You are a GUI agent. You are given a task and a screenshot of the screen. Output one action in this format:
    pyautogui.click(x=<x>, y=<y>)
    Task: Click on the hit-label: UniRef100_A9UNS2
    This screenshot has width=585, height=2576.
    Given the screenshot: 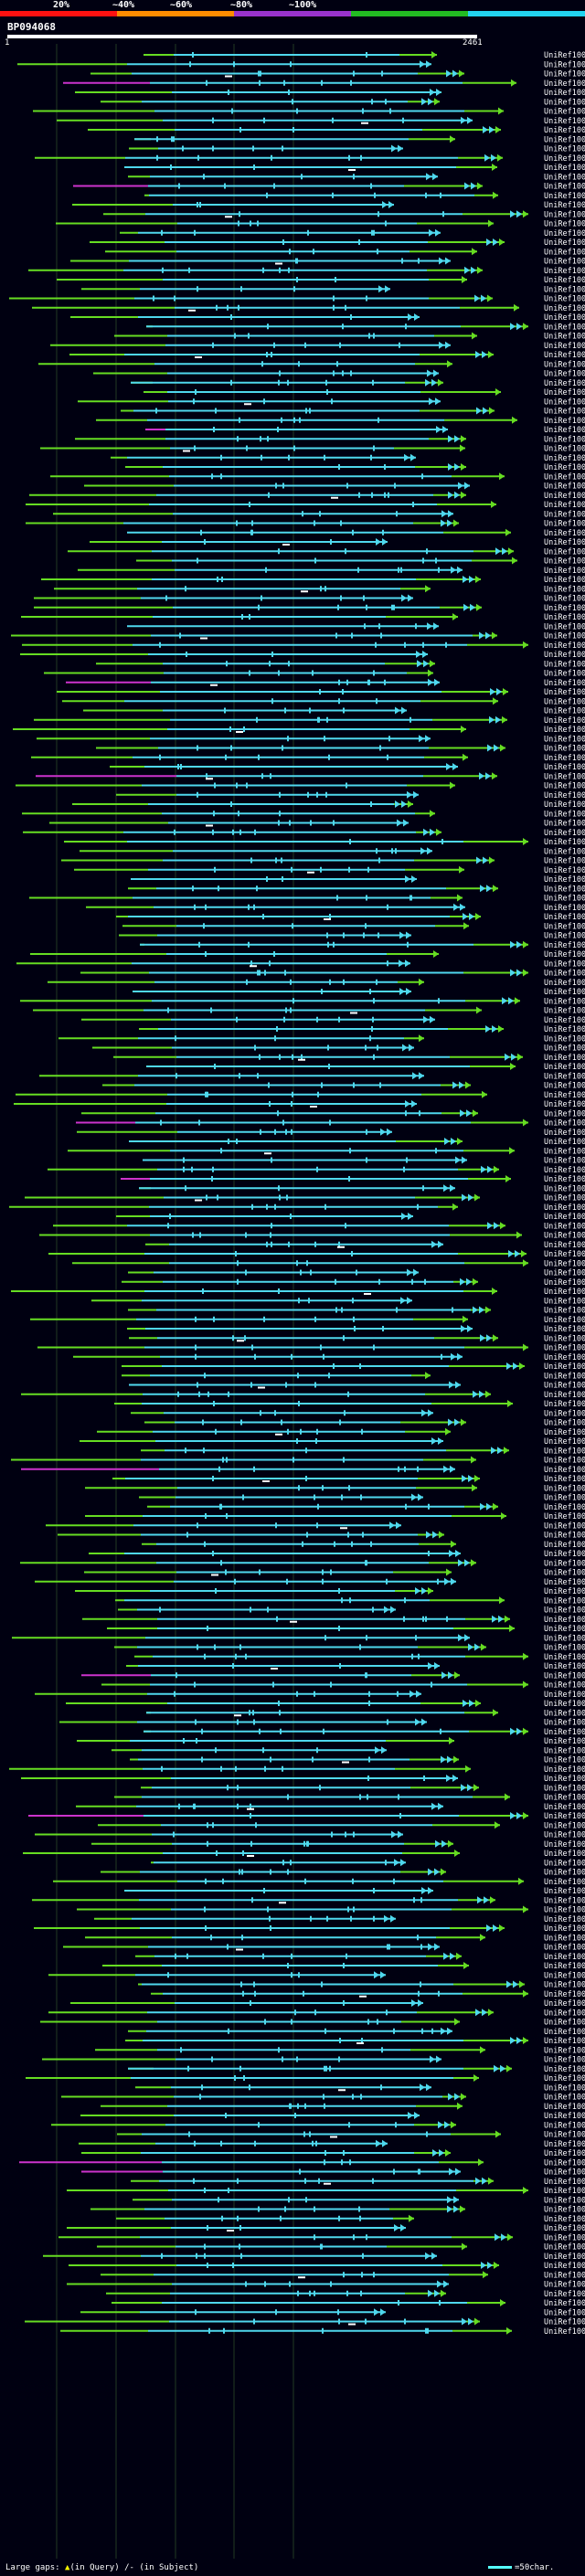 What is the action you would take?
    pyautogui.click(x=565, y=1124)
    